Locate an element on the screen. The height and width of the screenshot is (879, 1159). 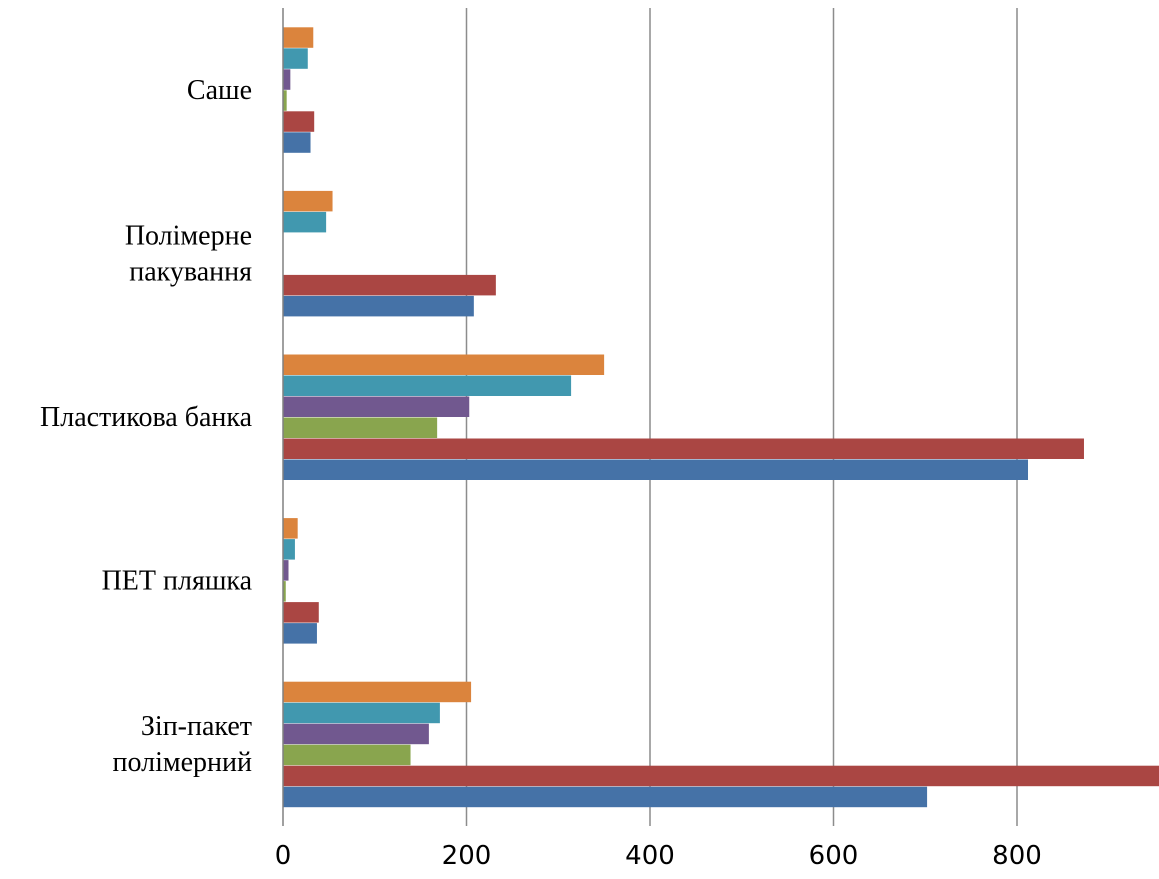
bar-cat2-series3 is located at coordinates (376, 406).